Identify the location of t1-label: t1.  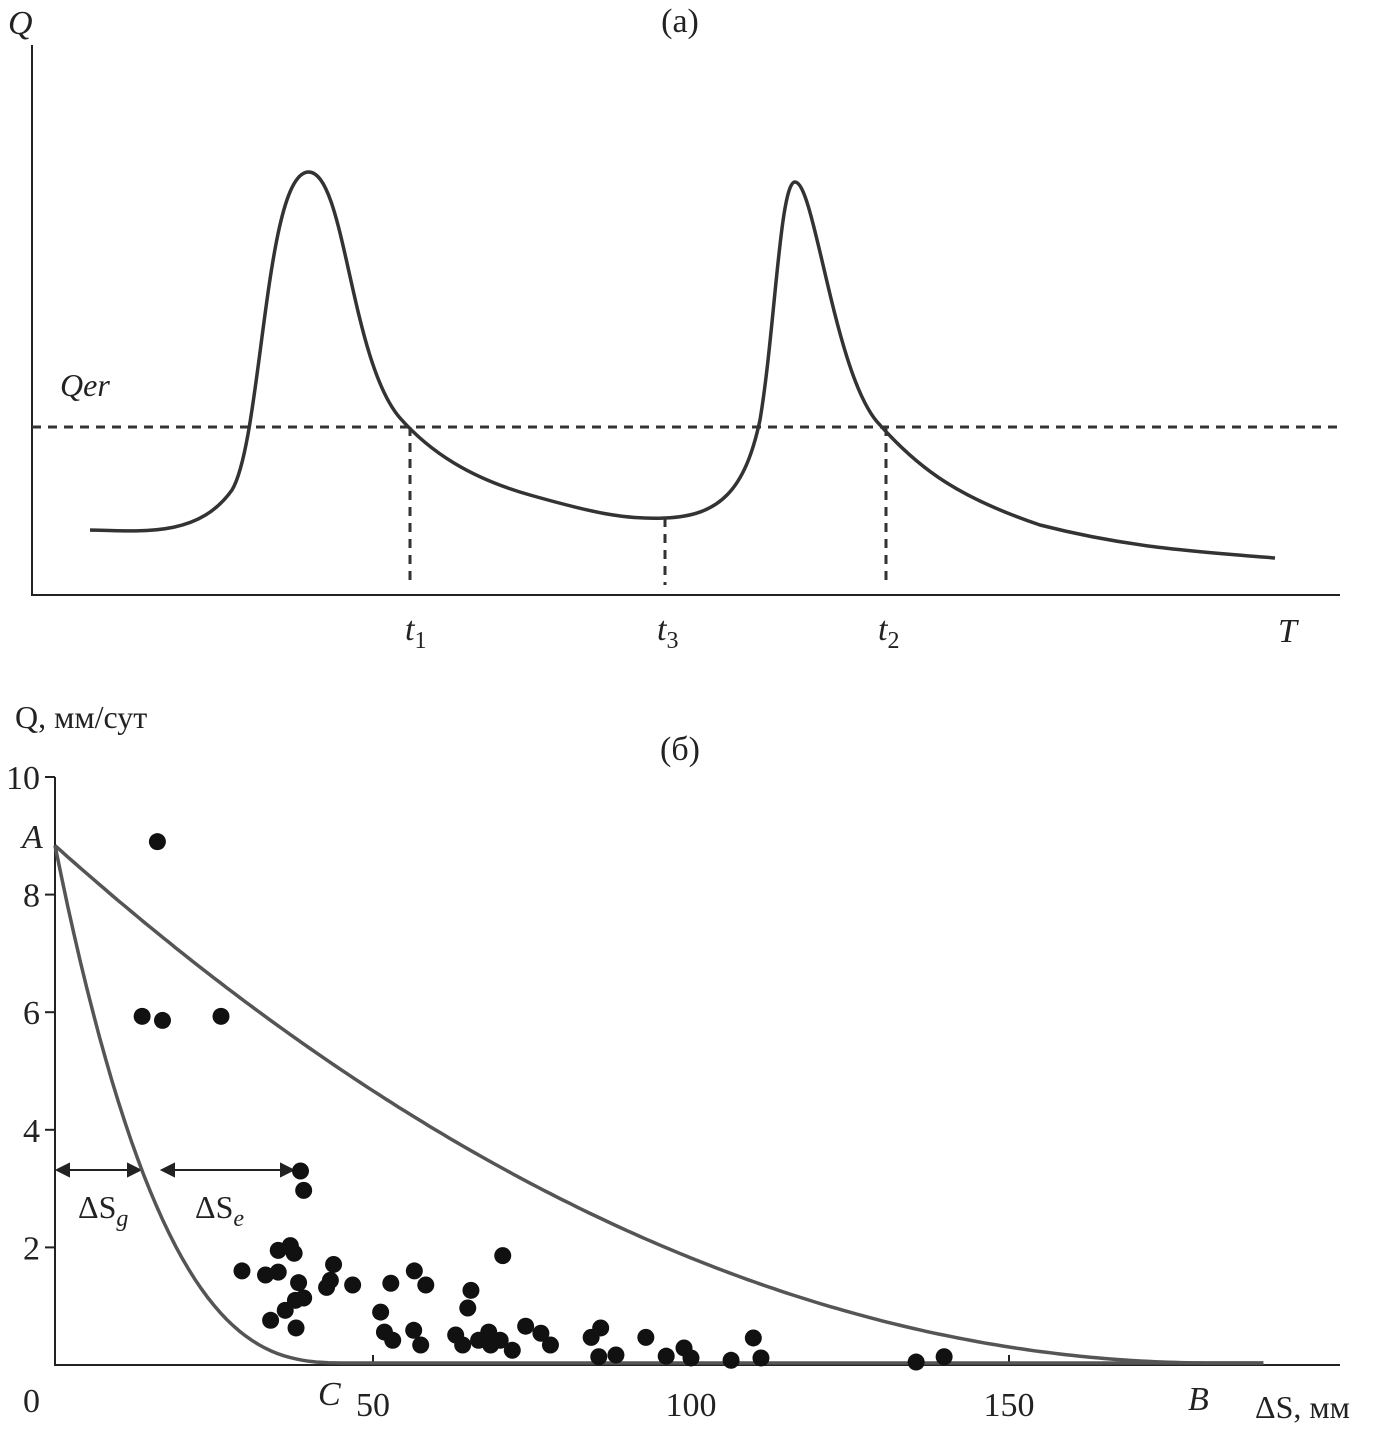
(415, 632).